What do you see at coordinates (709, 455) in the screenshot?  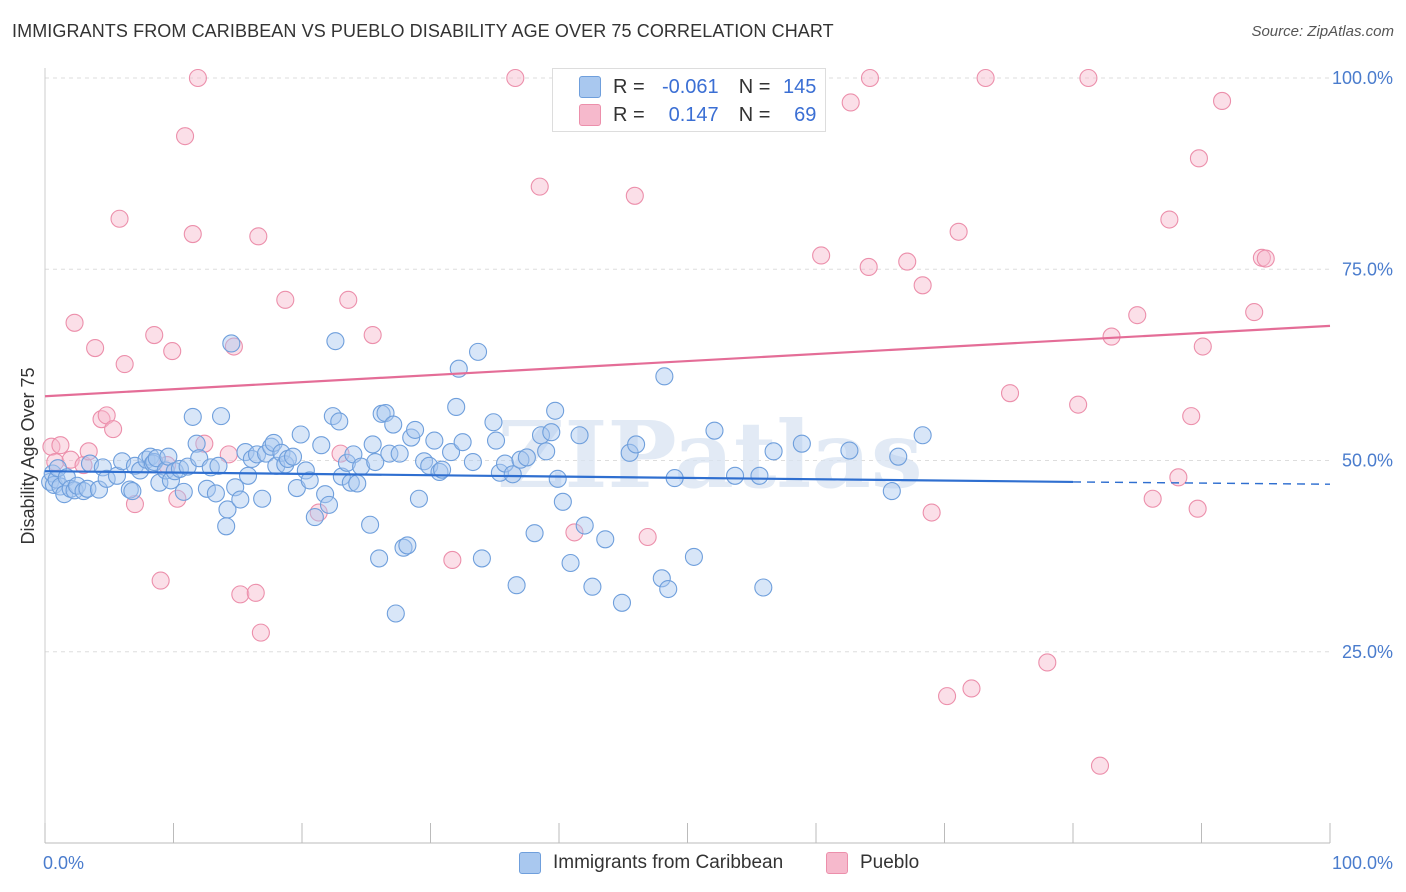 I see `watermark: ZIPatlas` at bounding box center [709, 455].